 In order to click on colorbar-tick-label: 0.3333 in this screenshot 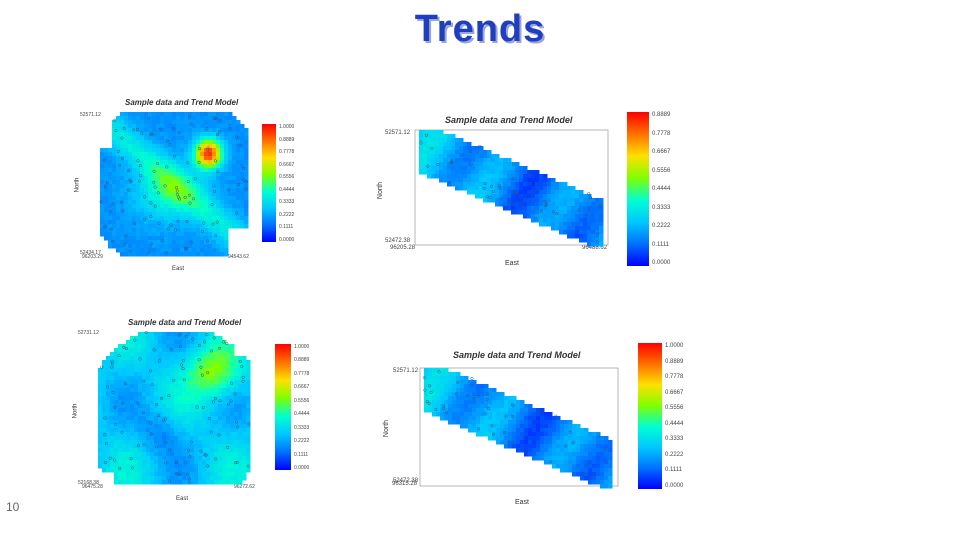, I will do `click(674, 439)`.